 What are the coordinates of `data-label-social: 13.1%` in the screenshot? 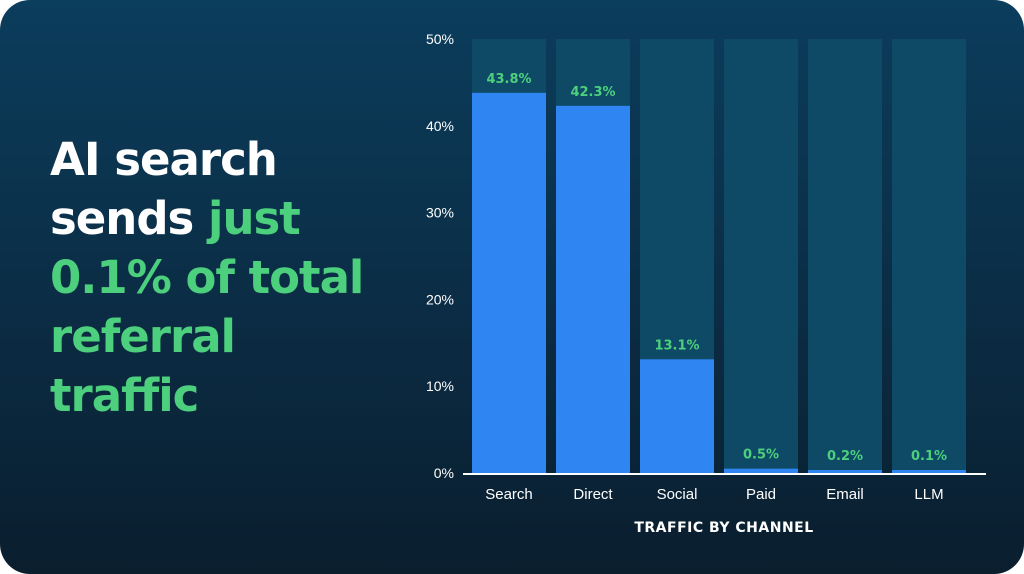 It's located at (676, 345).